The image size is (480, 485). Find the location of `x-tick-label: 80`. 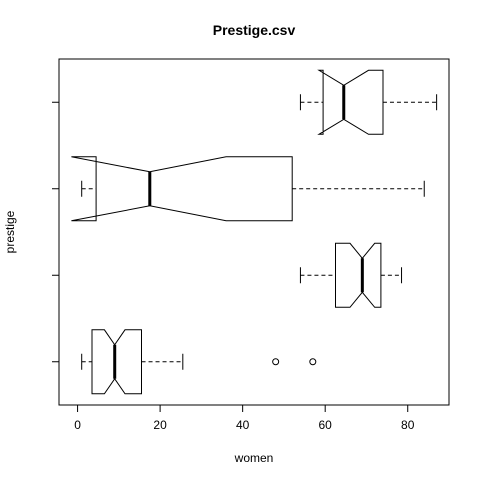

x-tick-label: 80 is located at coordinates (408, 425).